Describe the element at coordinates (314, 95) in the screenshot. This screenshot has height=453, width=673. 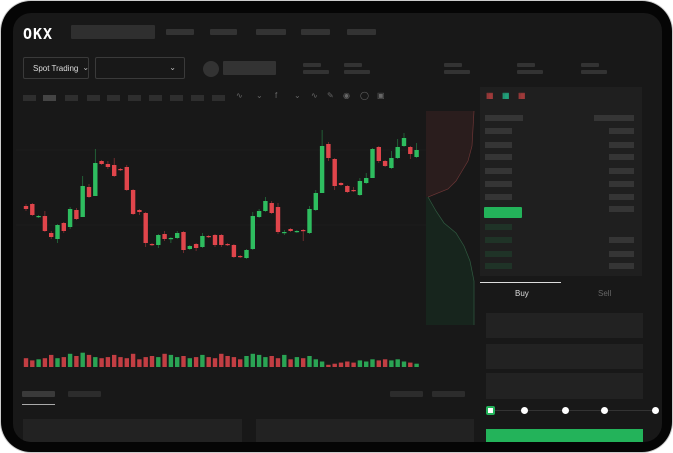
I see `line-tool-icon: ∿` at that location.